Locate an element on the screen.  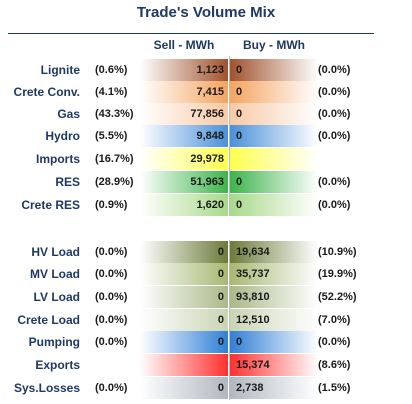
sell-header: Sell - MWh is located at coordinates (184, 45).